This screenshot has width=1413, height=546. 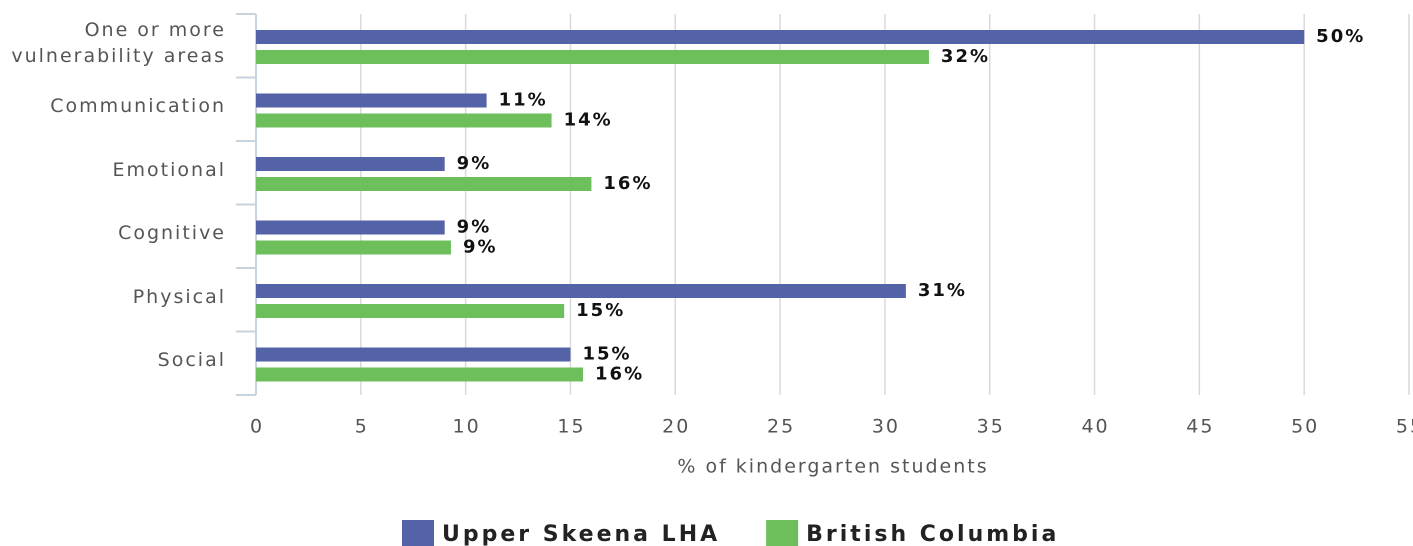 What do you see at coordinates (886, 427) in the screenshot?
I see `x-tick-label: 30` at bounding box center [886, 427].